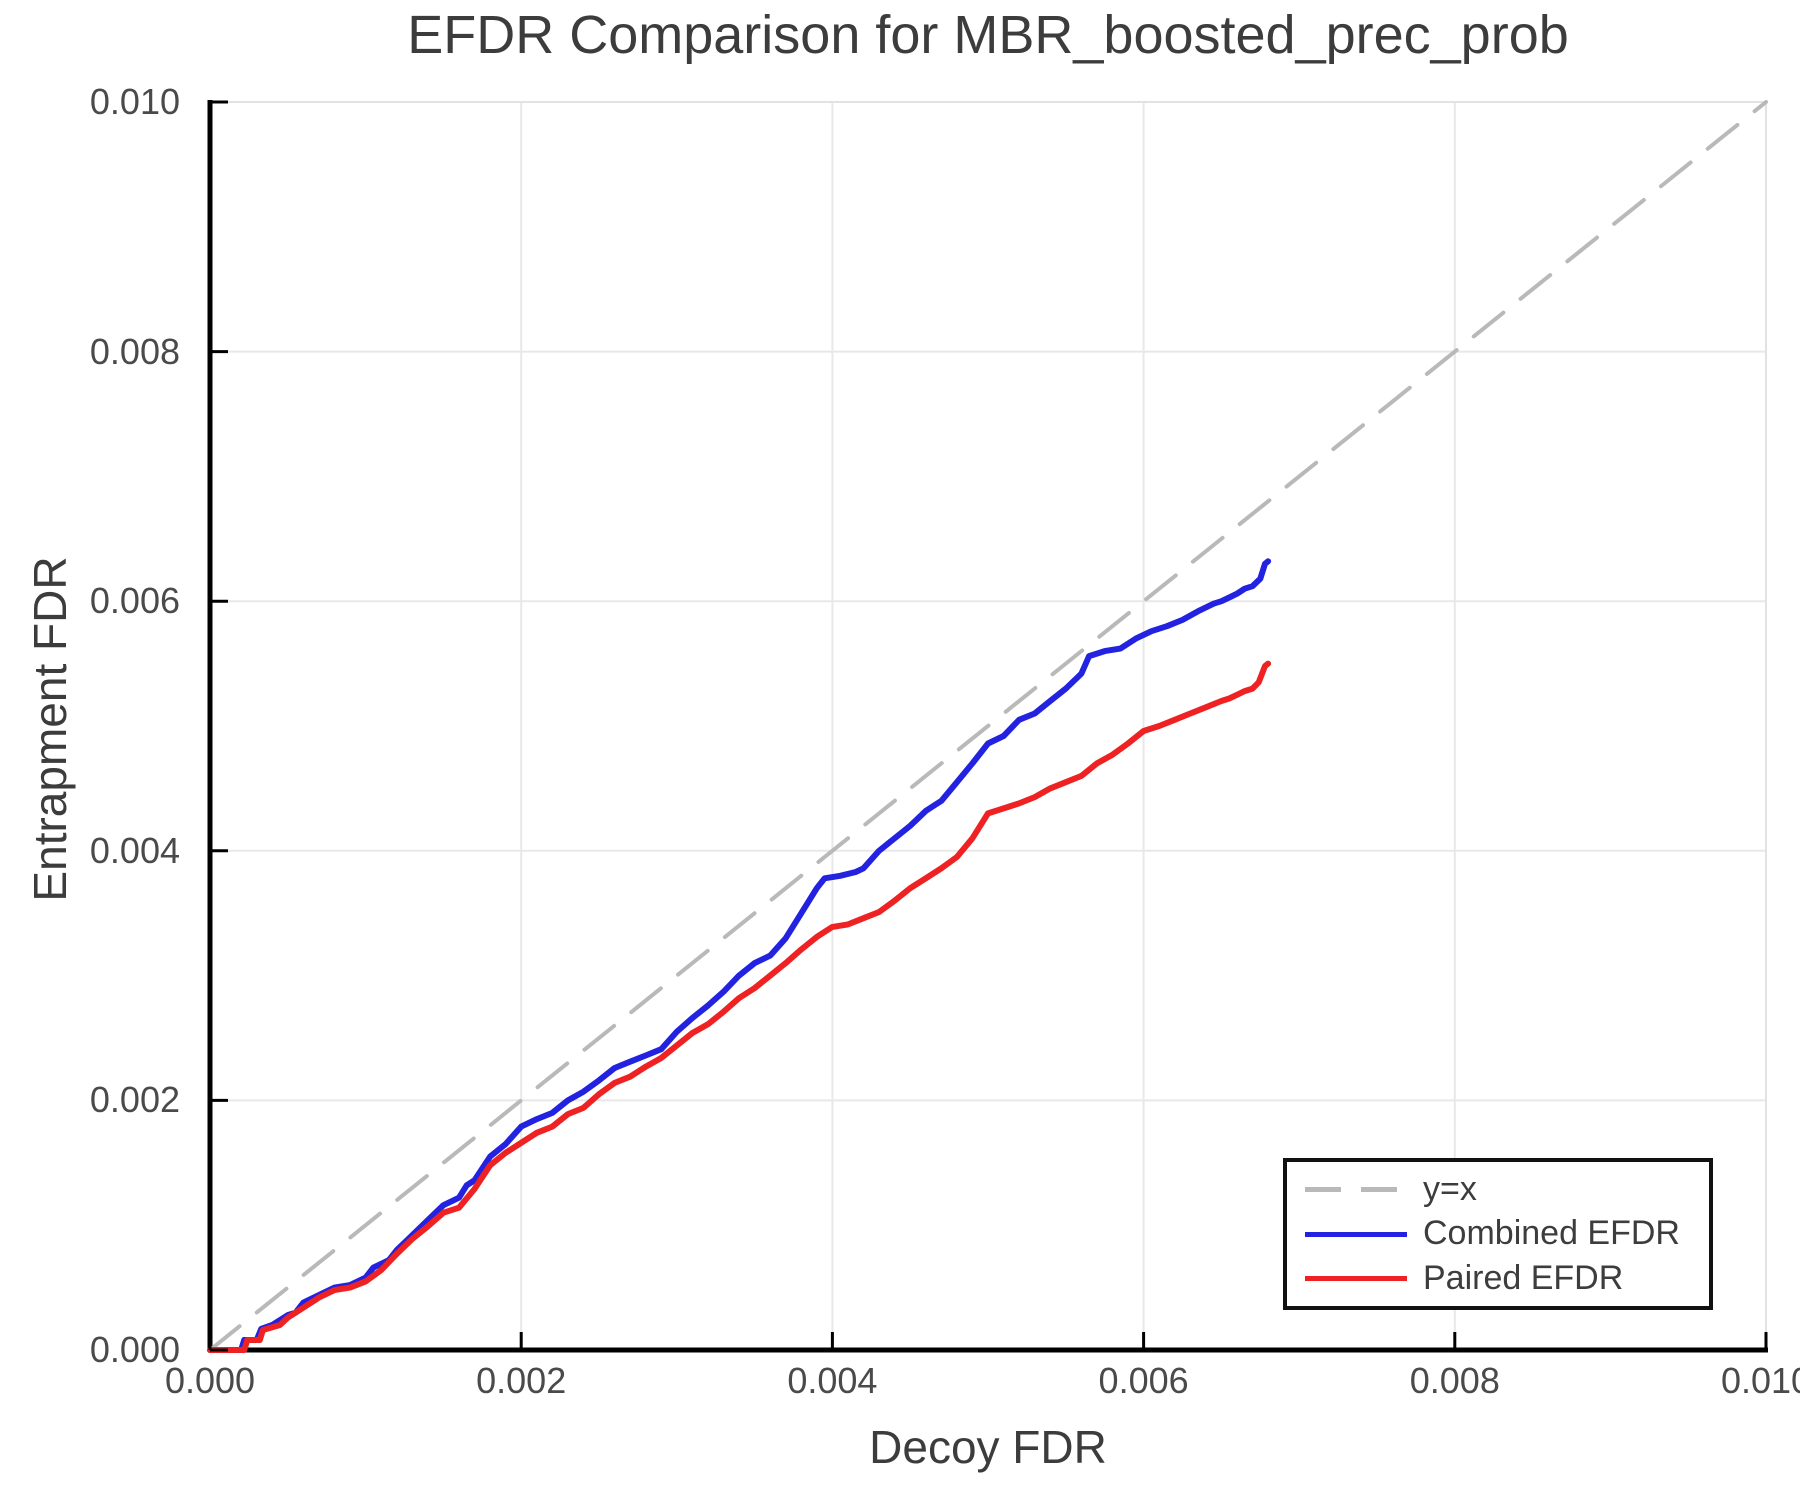  What do you see at coordinates (1507, 1189) in the screenshot?
I see `legend-row-identity: y=x` at bounding box center [1507, 1189].